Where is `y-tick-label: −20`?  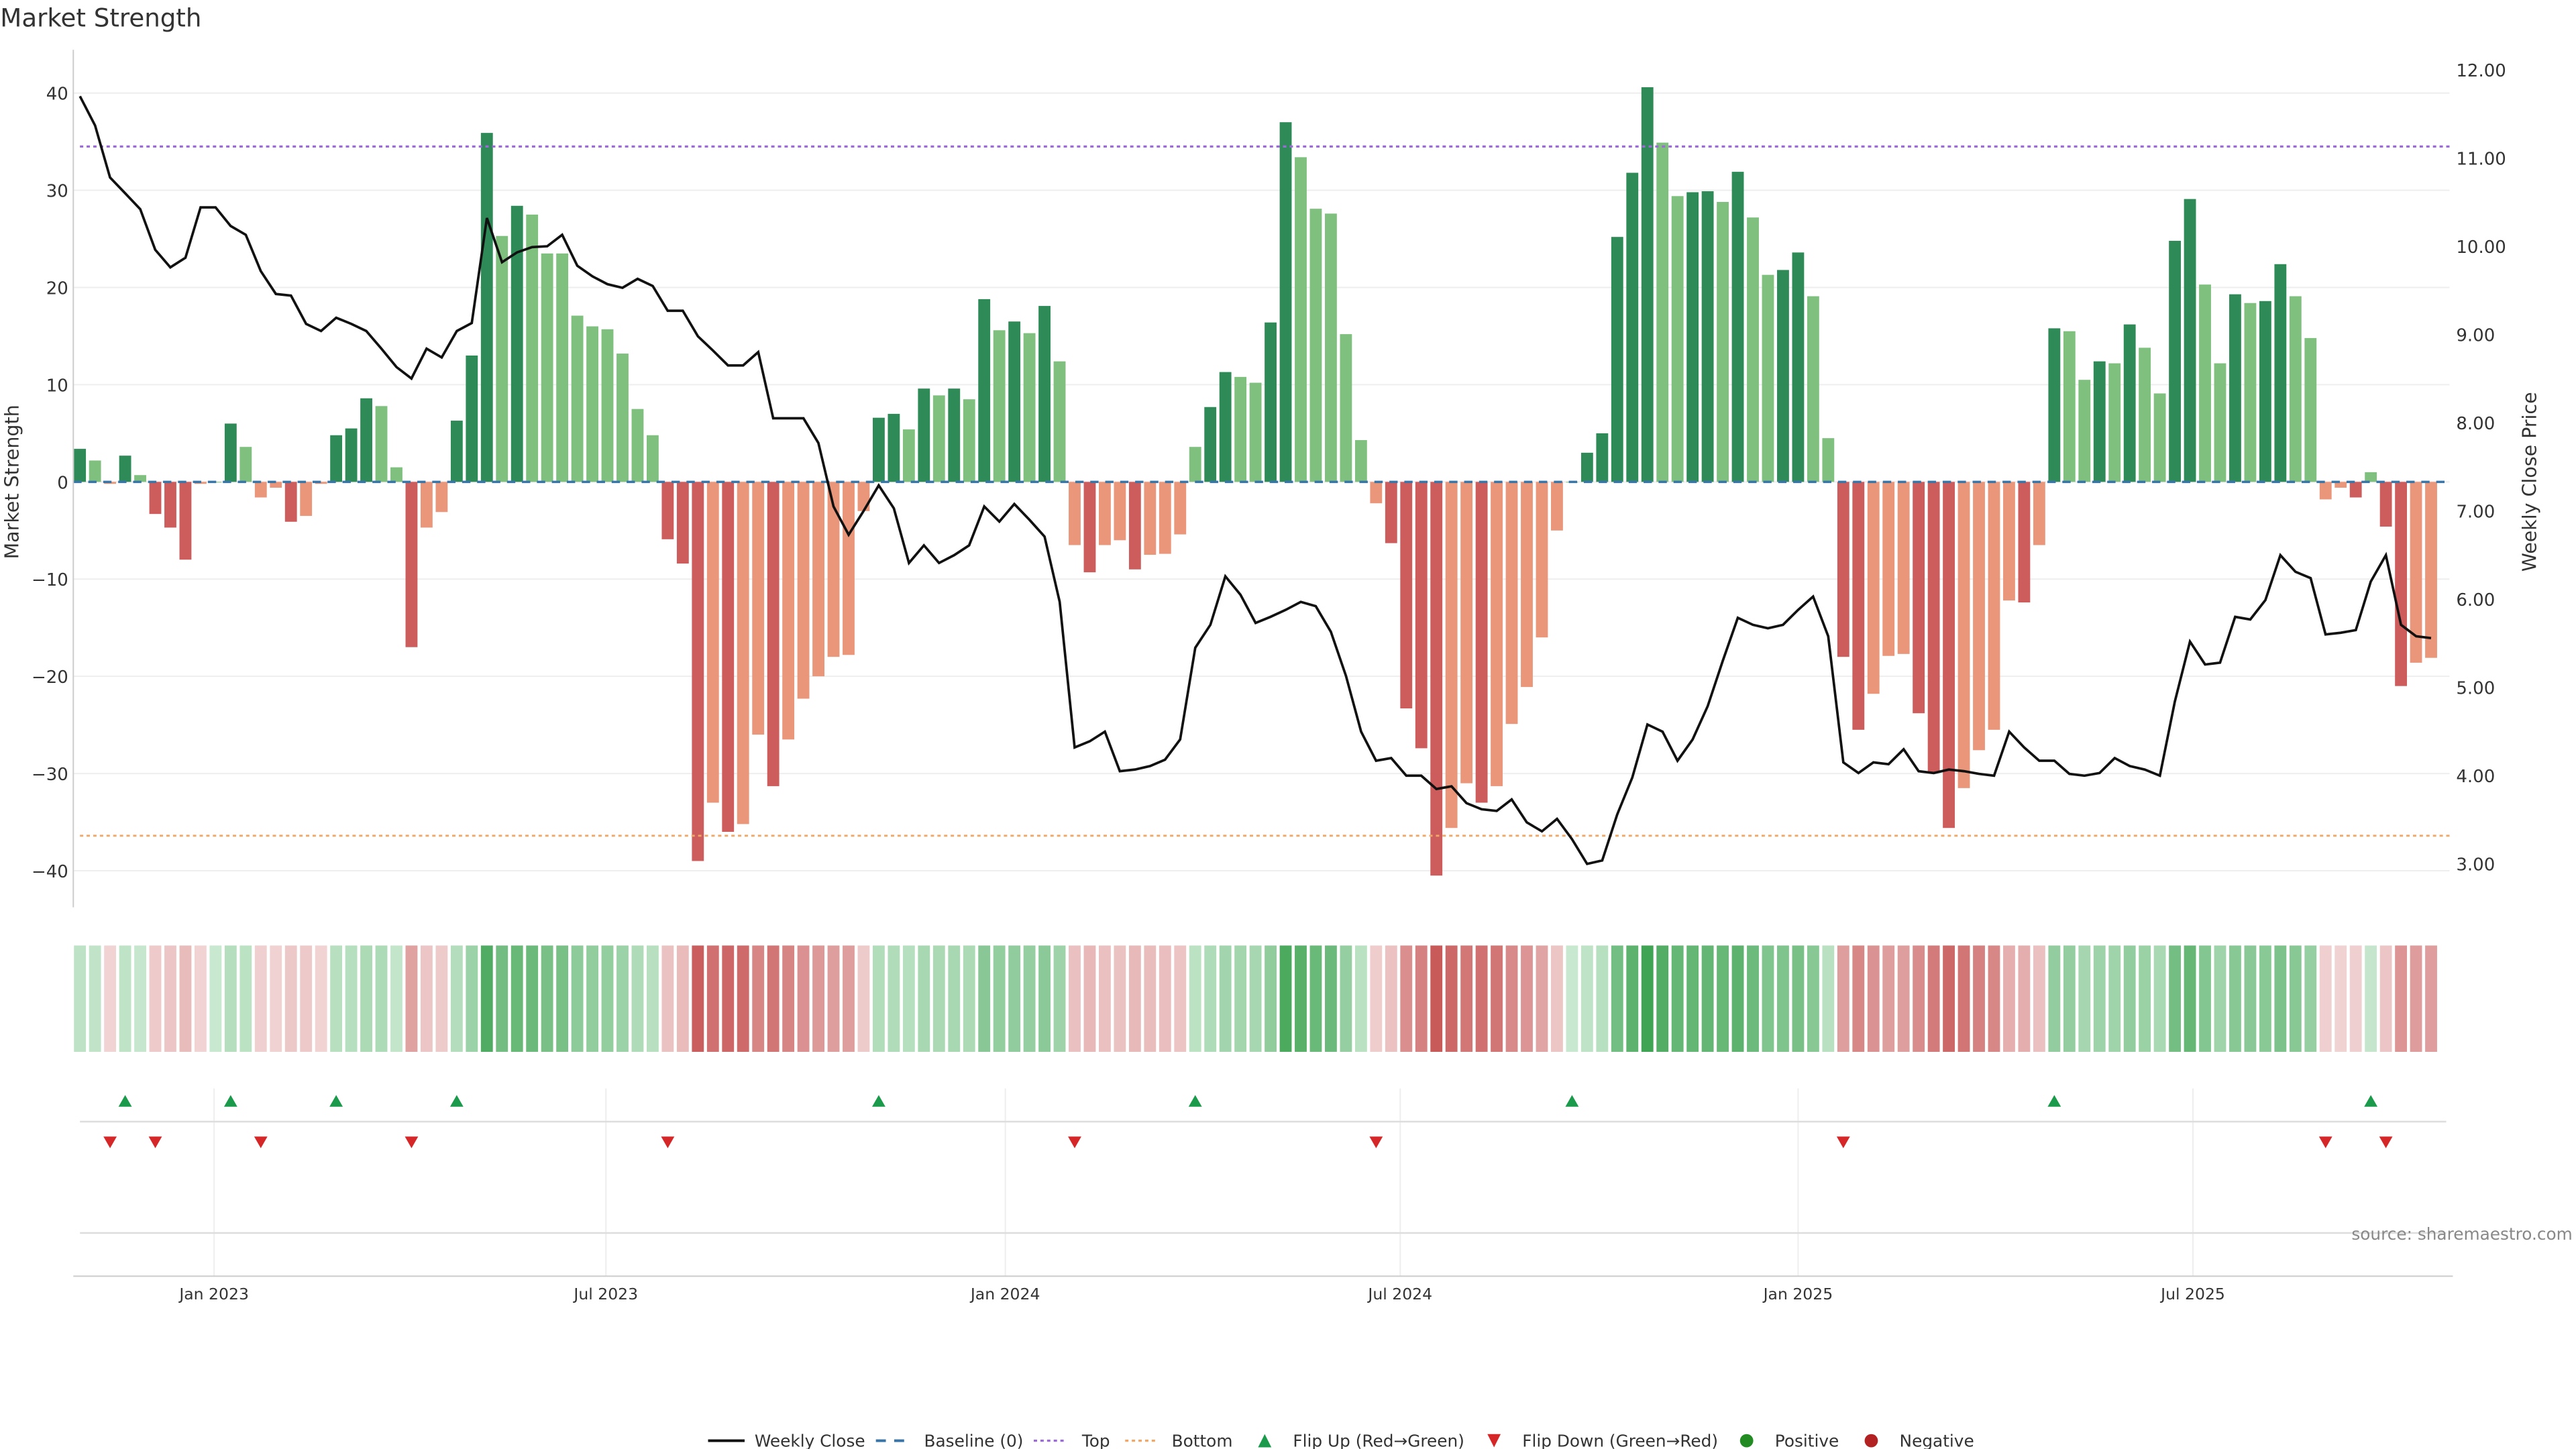
y-tick-label: −20 is located at coordinates (50, 677).